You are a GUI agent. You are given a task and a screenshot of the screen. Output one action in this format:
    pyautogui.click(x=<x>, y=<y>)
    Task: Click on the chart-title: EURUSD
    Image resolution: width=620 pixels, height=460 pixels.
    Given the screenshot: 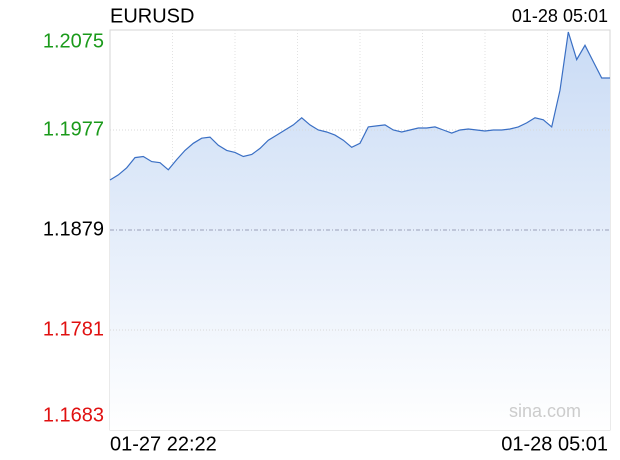 What is the action you would take?
    pyautogui.click(x=152, y=16)
    